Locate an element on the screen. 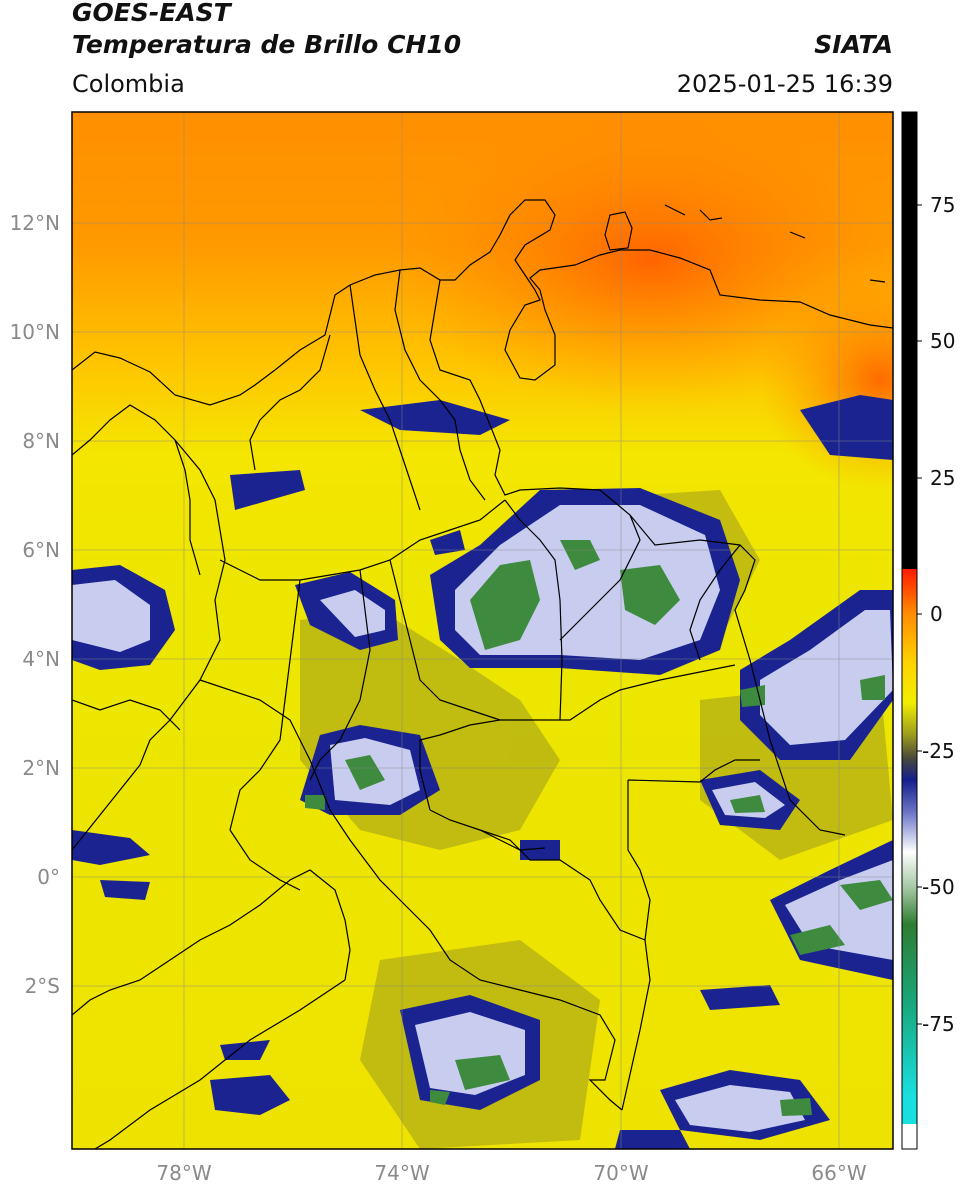  timestamp-label: 2025-01-25 16:39 is located at coordinates (784, 84).